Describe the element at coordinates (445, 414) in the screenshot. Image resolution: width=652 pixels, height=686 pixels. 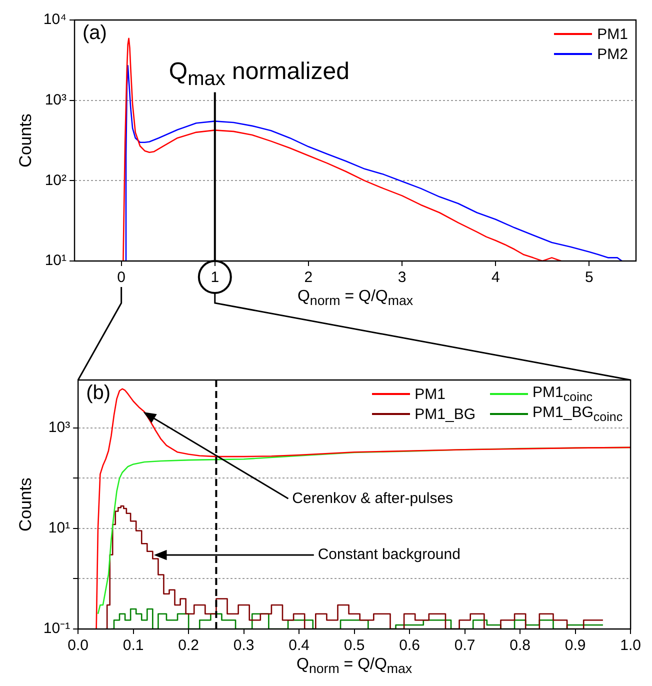
I see `legend-label: PM1_BG` at that location.